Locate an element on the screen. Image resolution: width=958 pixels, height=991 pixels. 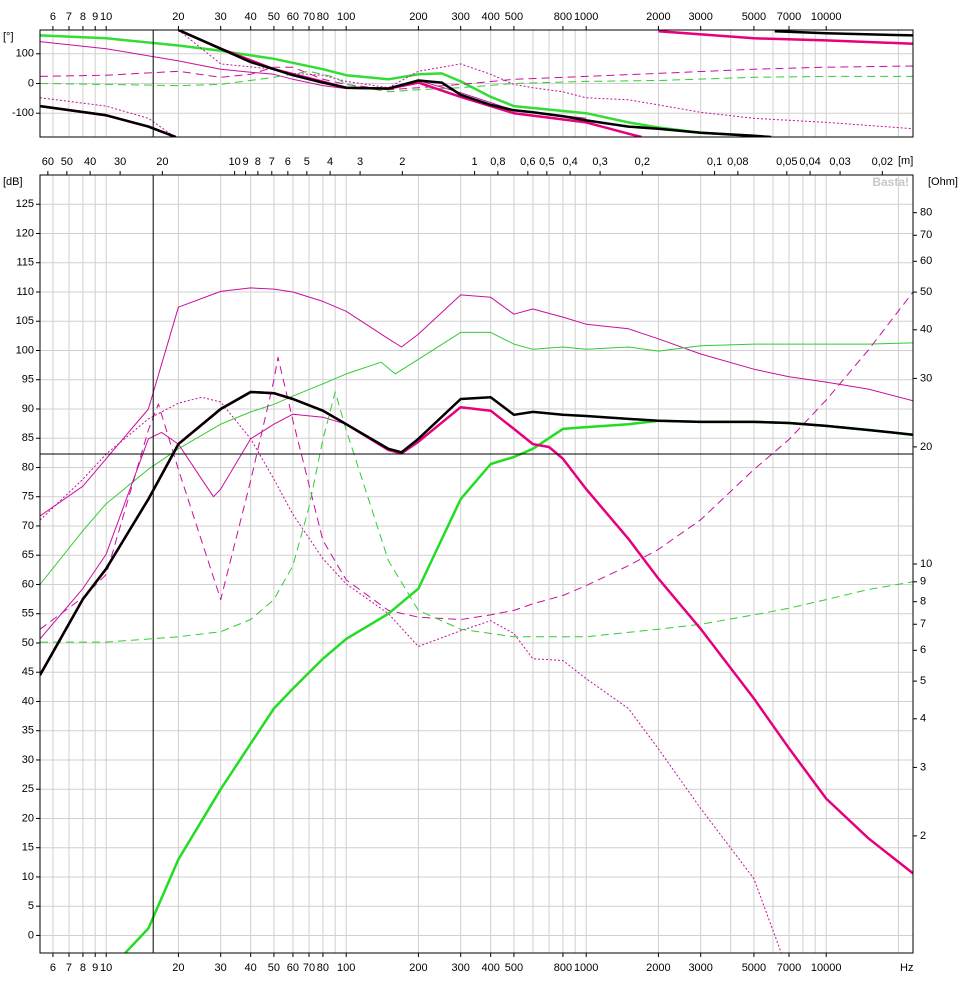
watermark: Basta! is located at coordinates (890, 182).